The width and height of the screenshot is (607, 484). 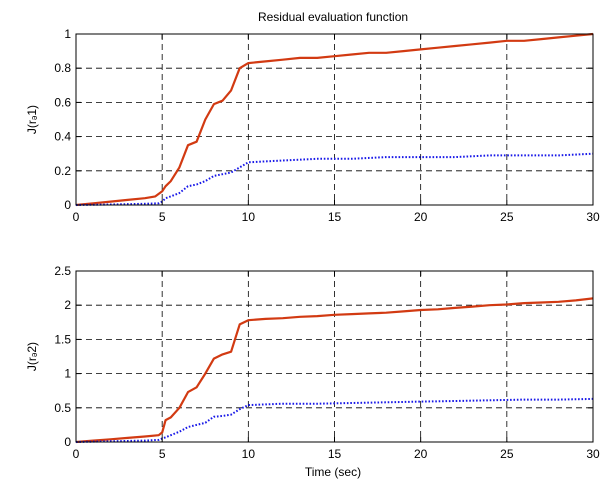 I want to click on y-axis-label: J(rₔ1), so click(x=32, y=119).